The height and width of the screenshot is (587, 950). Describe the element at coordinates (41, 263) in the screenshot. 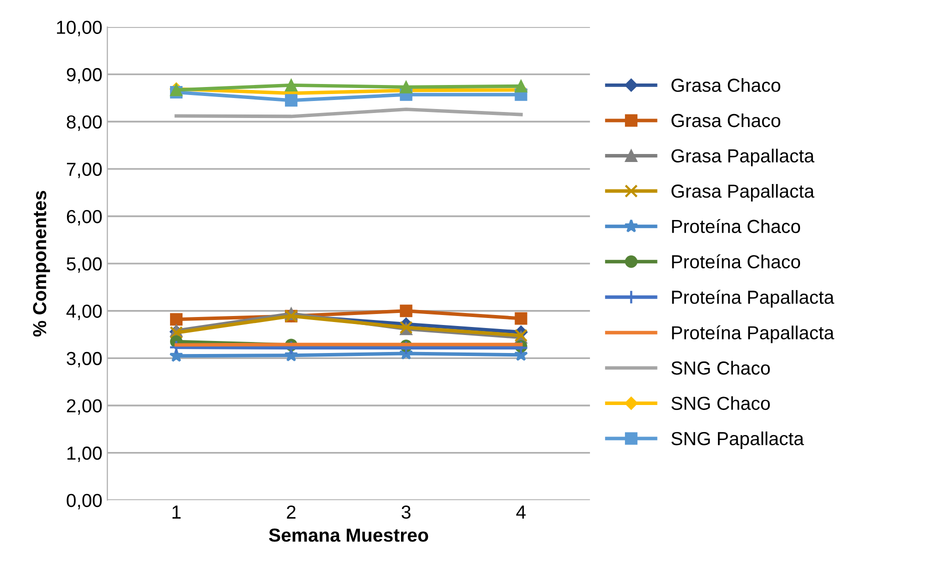

I see `y-axis-title: % Componentes` at that location.